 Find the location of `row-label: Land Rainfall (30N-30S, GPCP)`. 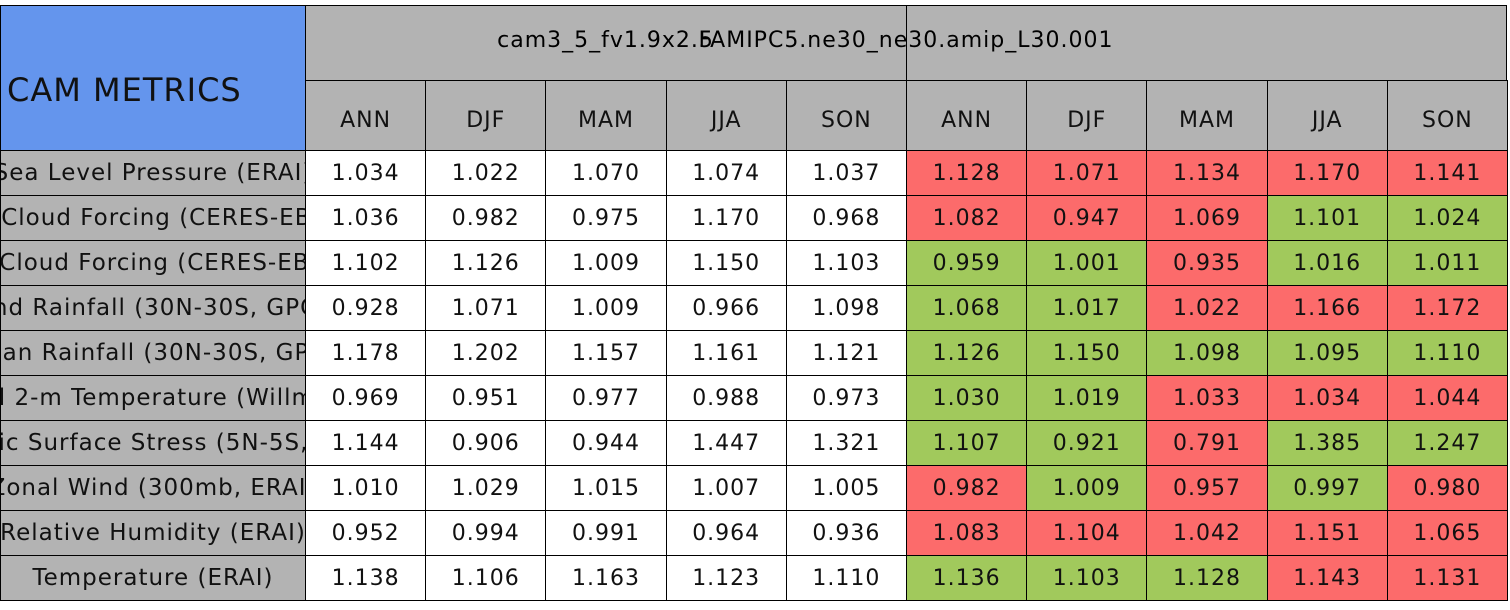

row-label: Land Rainfall (30N-30S, GPCP) is located at coordinates (153, 308).